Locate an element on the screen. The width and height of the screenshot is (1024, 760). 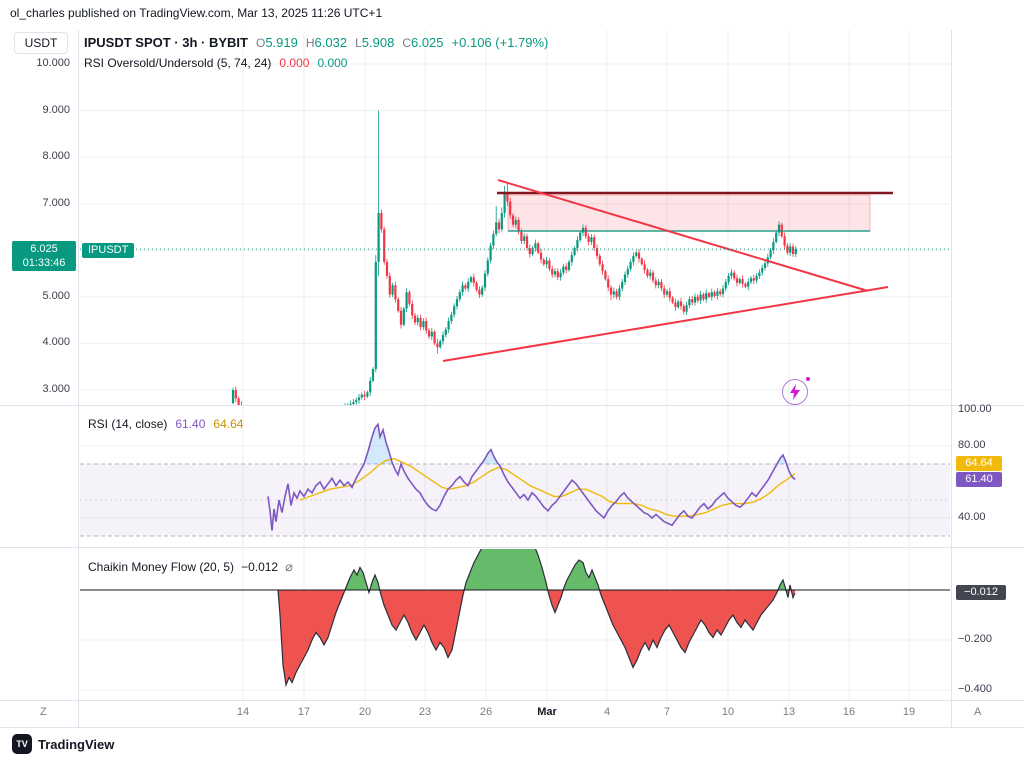
lightning-bolt-icon is located at coordinates (795, 392).